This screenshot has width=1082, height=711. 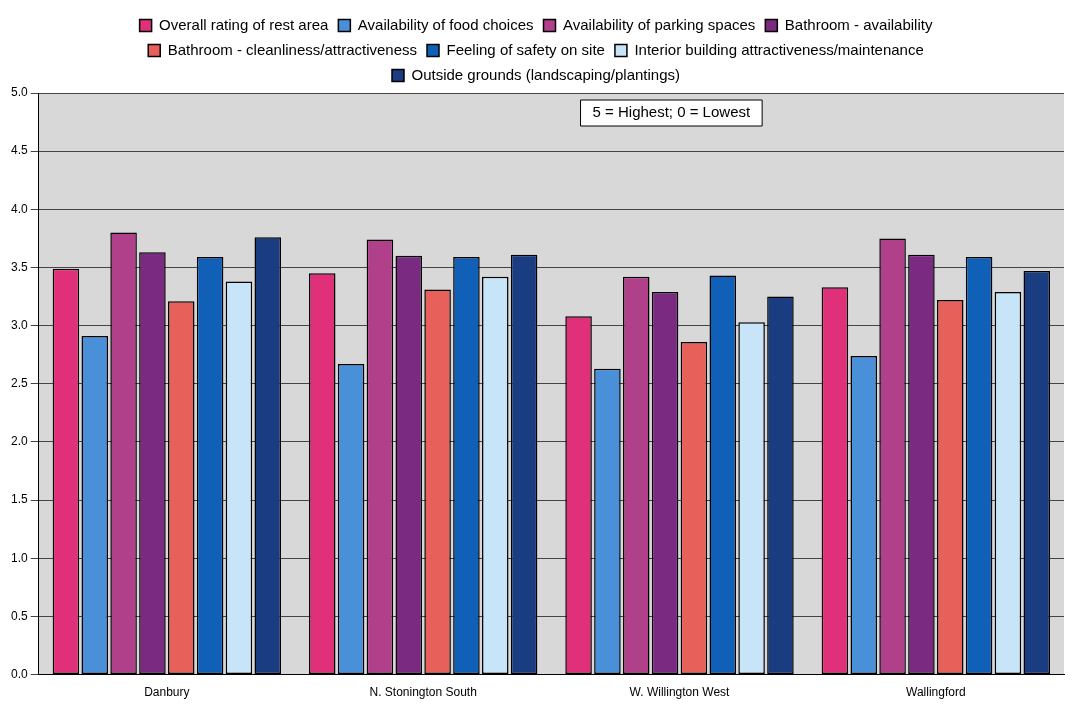 What do you see at coordinates (525, 49) in the screenshot?
I see `legend-label: Feeling of safety on site` at bounding box center [525, 49].